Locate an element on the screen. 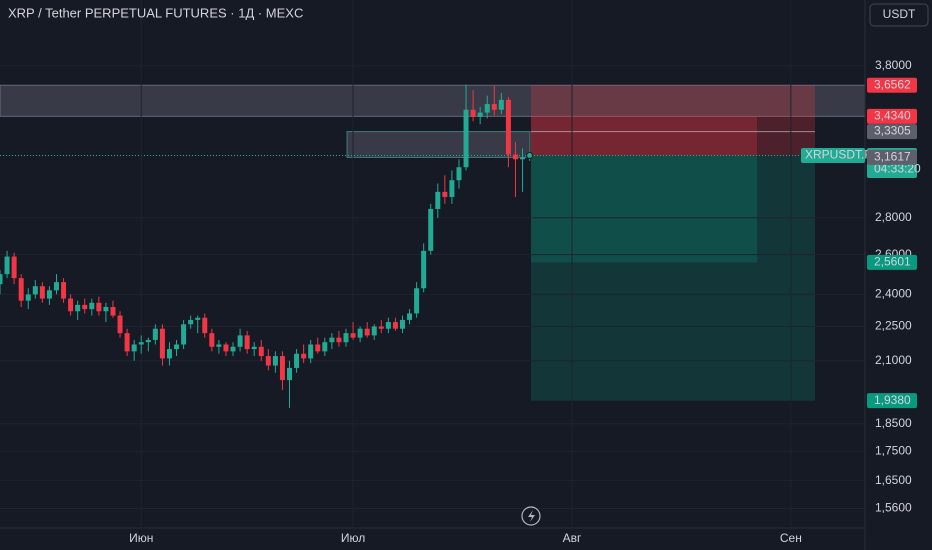 The width and height of the screenshot is (932, 550). currency-label: USDT is located at coordinates (899, 14).